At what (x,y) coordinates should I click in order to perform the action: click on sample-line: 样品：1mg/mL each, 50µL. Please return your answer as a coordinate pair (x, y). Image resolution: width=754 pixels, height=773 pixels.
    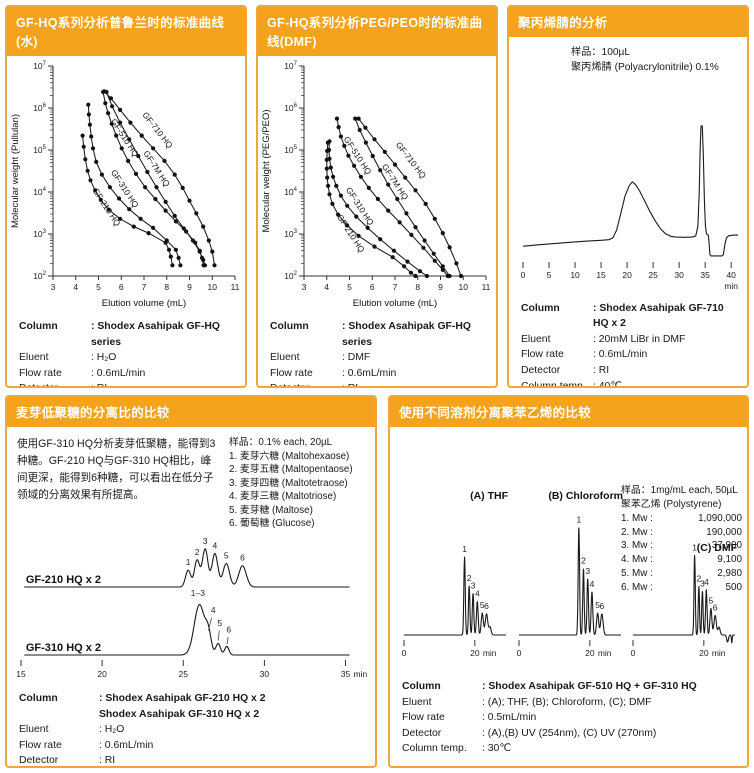
    Looking at the image, I should click on (679, 490).